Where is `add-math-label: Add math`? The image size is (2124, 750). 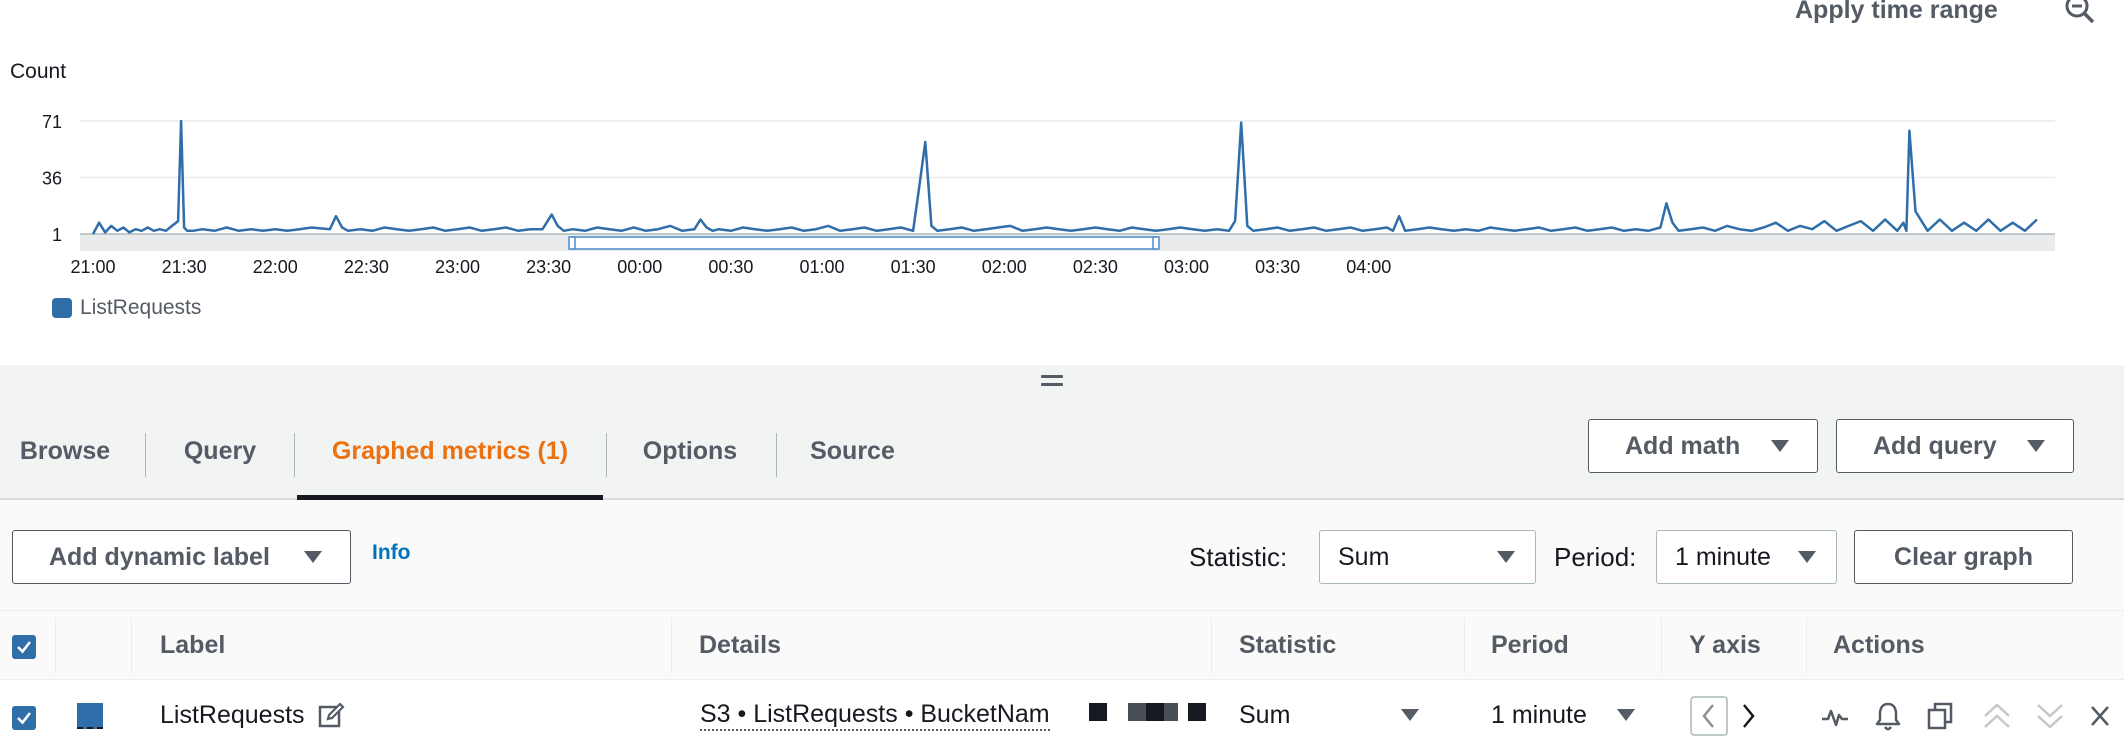
add-math-label: Add math is located at coordinates (1683, 445).